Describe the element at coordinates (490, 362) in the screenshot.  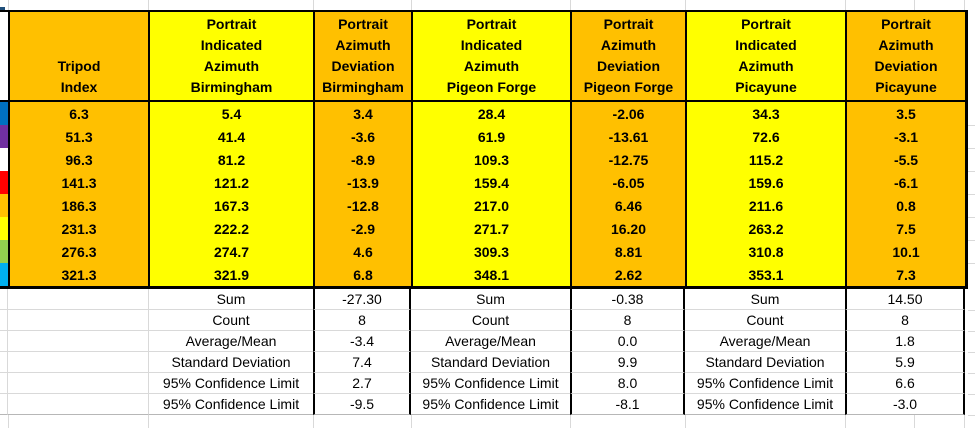
I see `summary-label-pigeon_forge: Standard Deviation` at that location.